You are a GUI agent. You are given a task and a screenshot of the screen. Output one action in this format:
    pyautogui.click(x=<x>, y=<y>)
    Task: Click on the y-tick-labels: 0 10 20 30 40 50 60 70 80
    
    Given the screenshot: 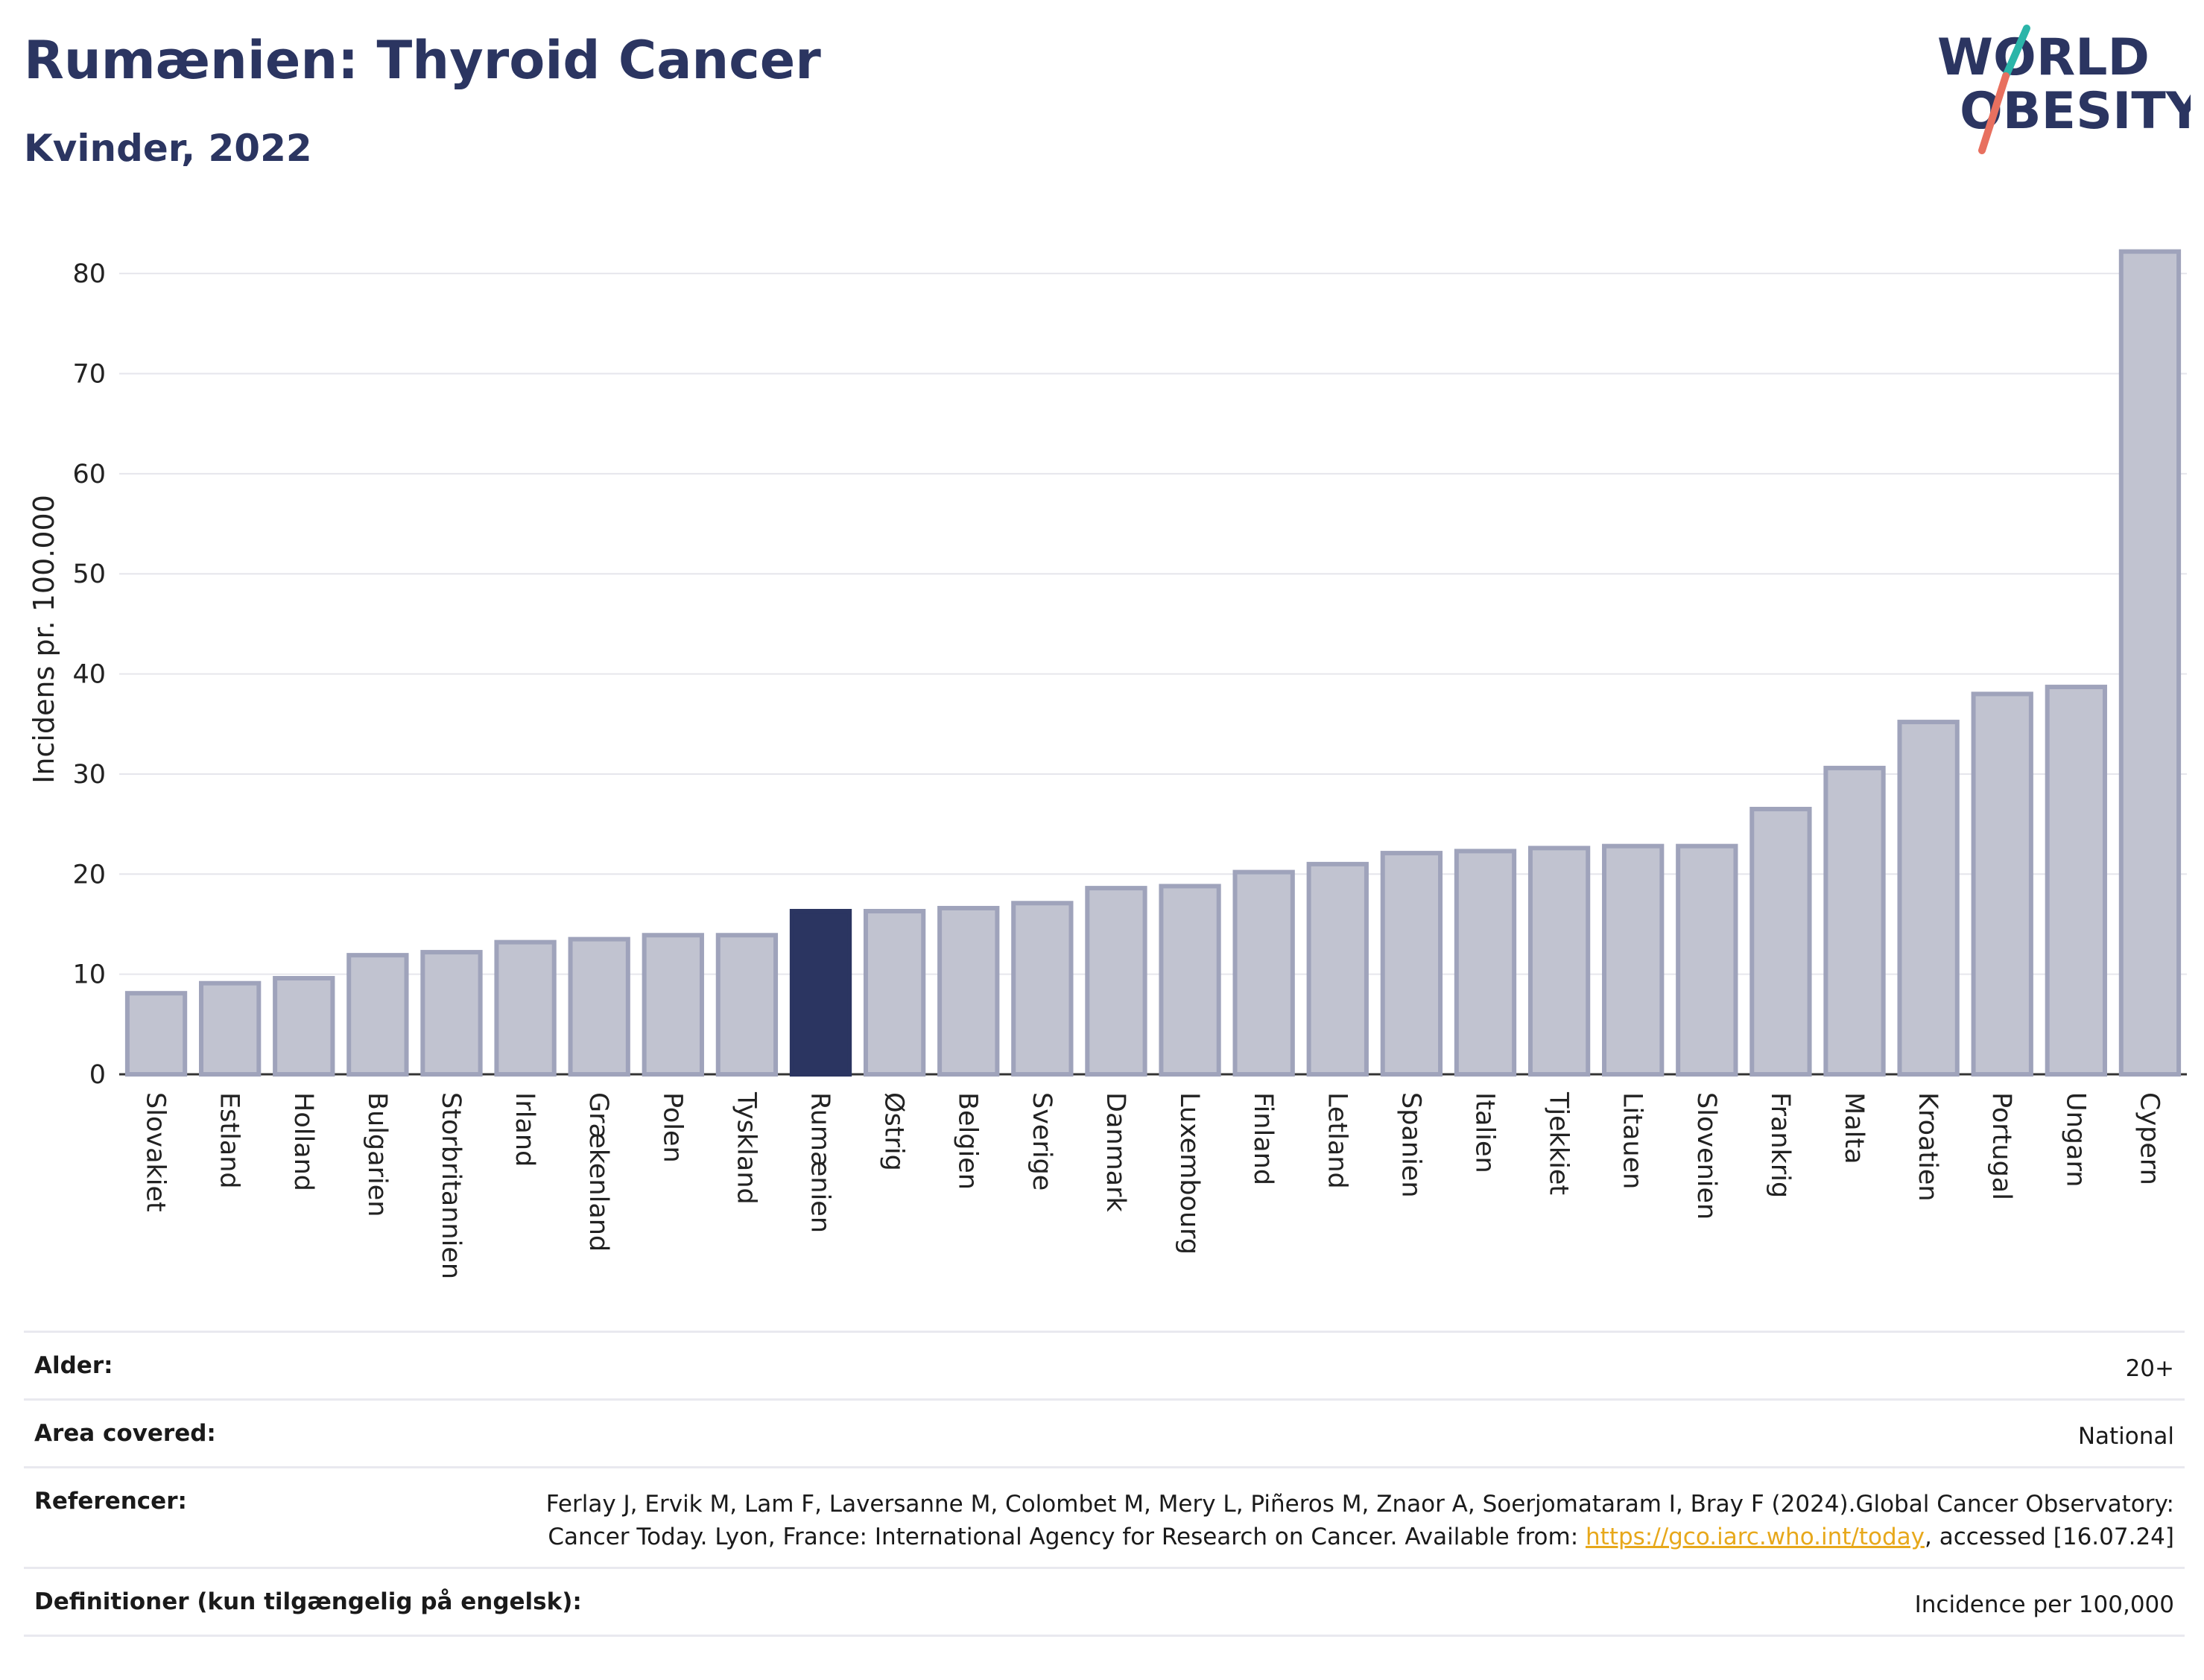 What is the action you would take?
    pyautogui.click(x=89, y=674)
    